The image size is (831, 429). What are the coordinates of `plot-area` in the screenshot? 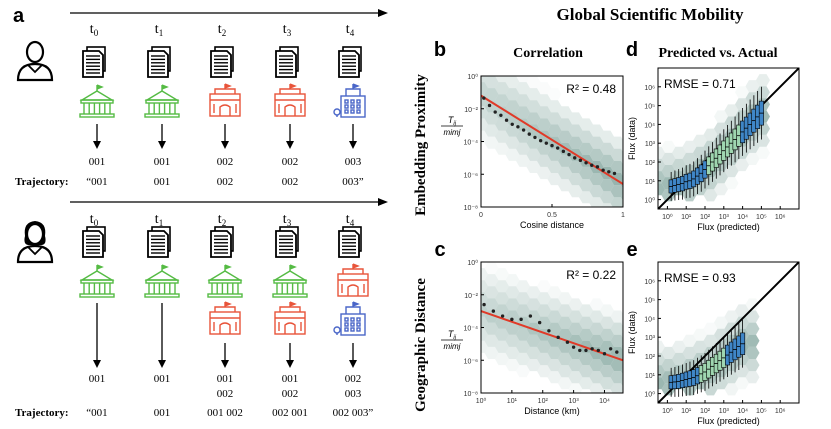 It's located at (552, 330).